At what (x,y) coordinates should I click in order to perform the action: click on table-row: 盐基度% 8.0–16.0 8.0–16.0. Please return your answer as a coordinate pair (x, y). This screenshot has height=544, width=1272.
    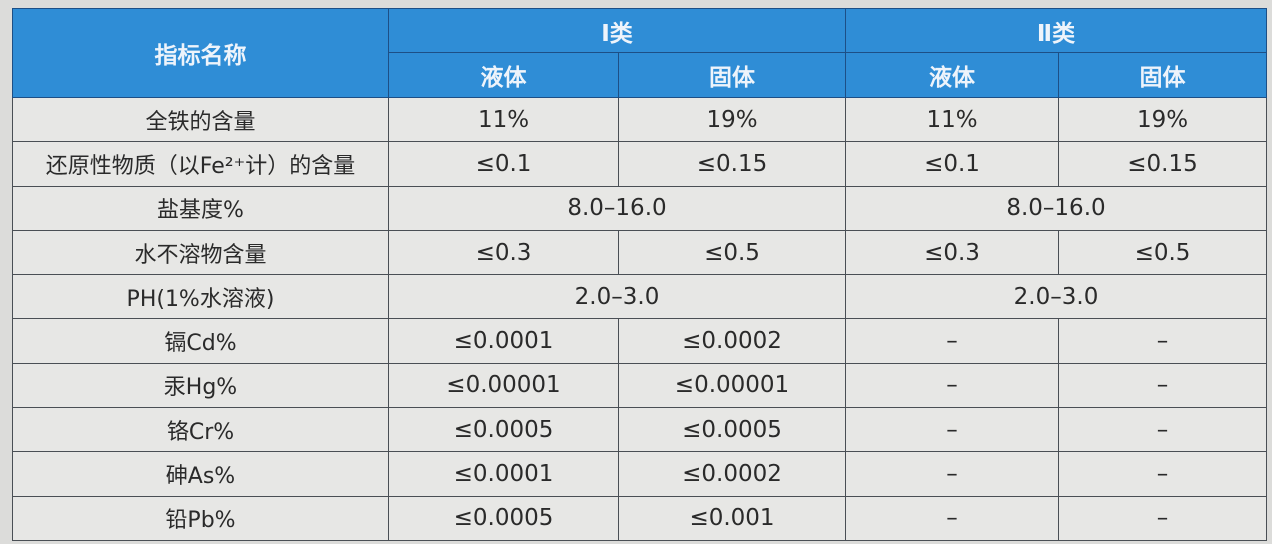
    Looking at the image, I should click on (639, 208).